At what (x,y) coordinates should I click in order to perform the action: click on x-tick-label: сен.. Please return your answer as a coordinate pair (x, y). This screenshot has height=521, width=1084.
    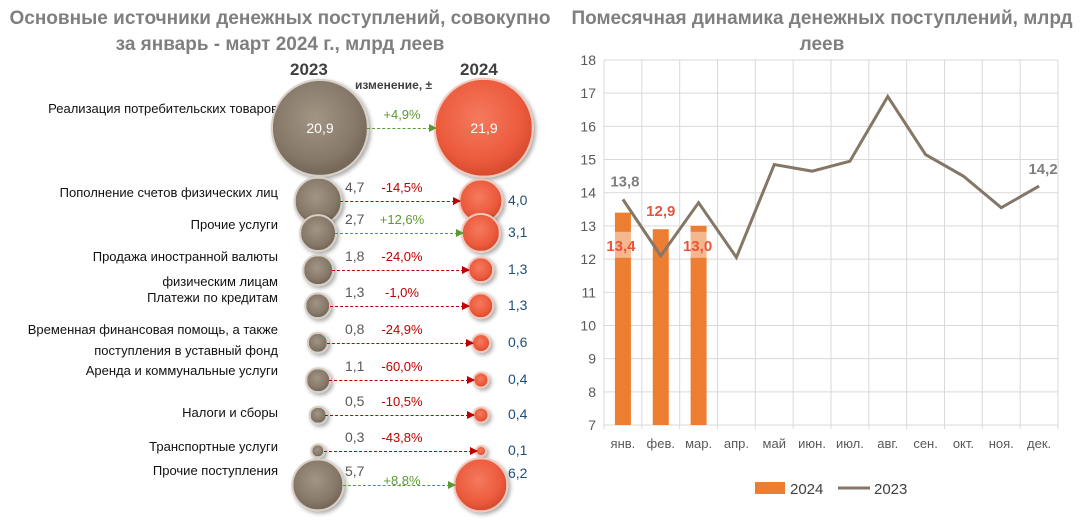
    Looking at the image, I should click on (925, 443).